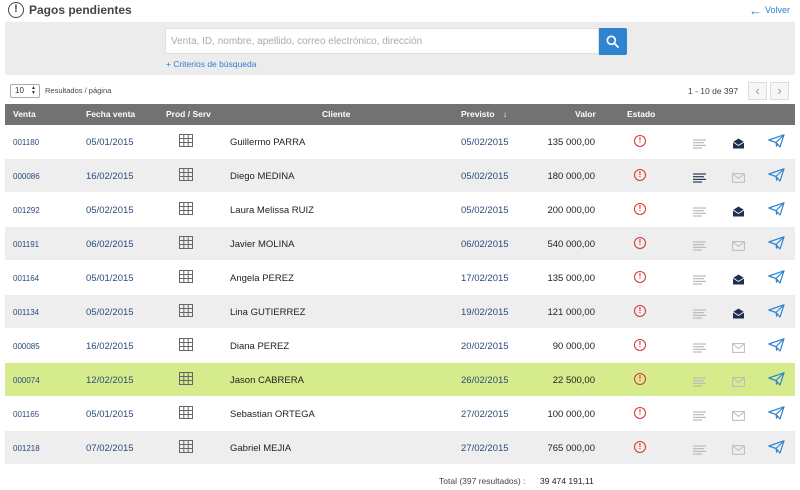  I want to click on search-panel: + Criterios de búsqueda, so click(400, 48).